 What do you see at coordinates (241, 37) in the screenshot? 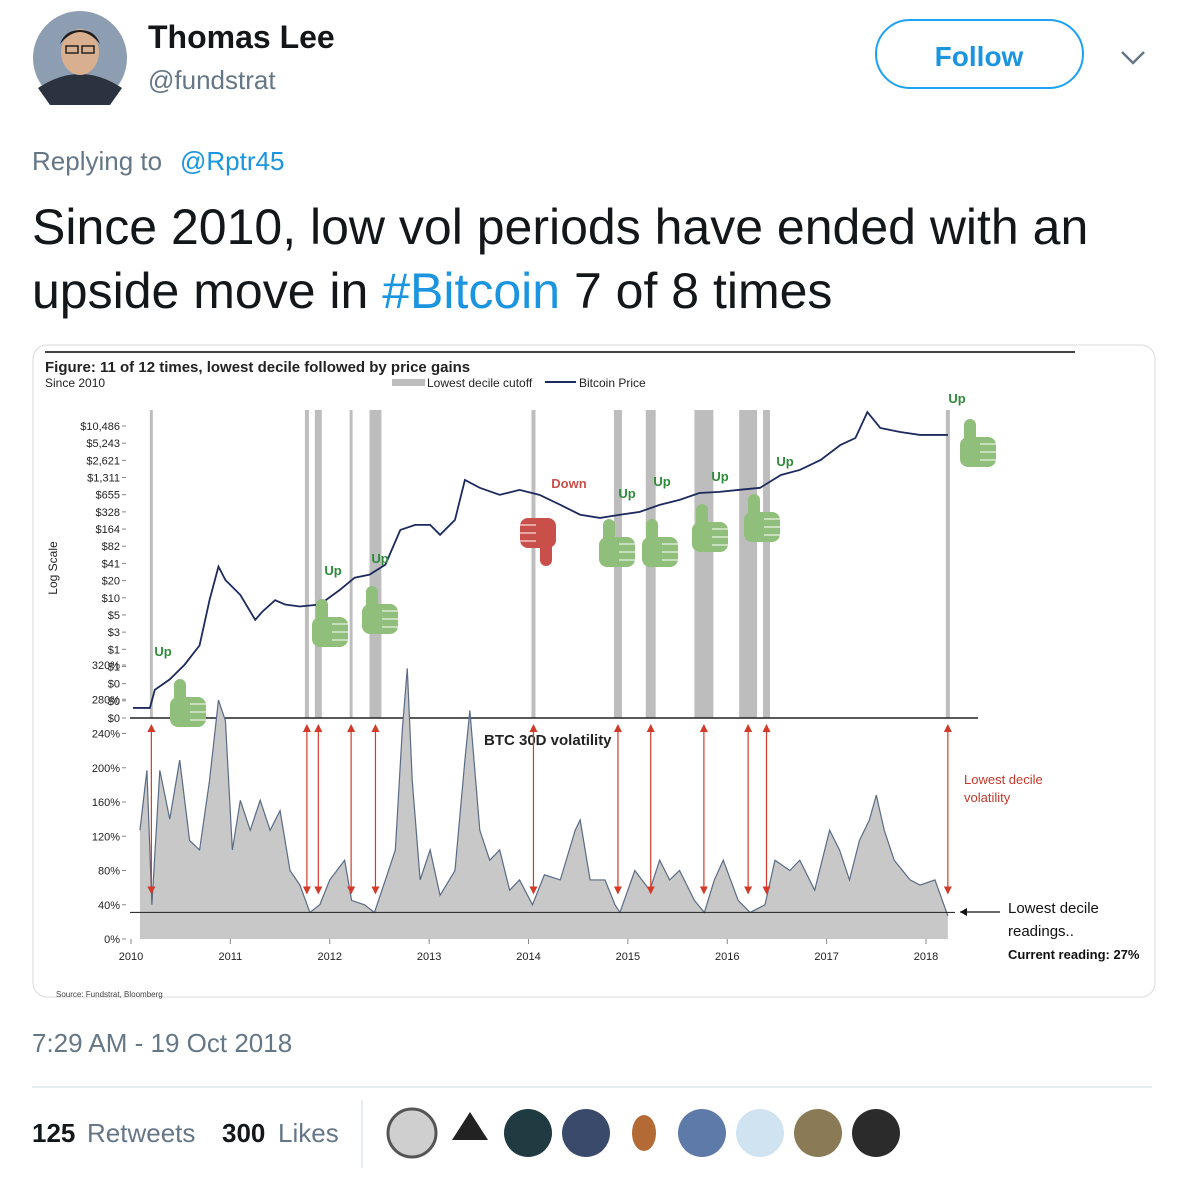
I see `author-name: Thomas Lee` at bounding box center [241, 37].